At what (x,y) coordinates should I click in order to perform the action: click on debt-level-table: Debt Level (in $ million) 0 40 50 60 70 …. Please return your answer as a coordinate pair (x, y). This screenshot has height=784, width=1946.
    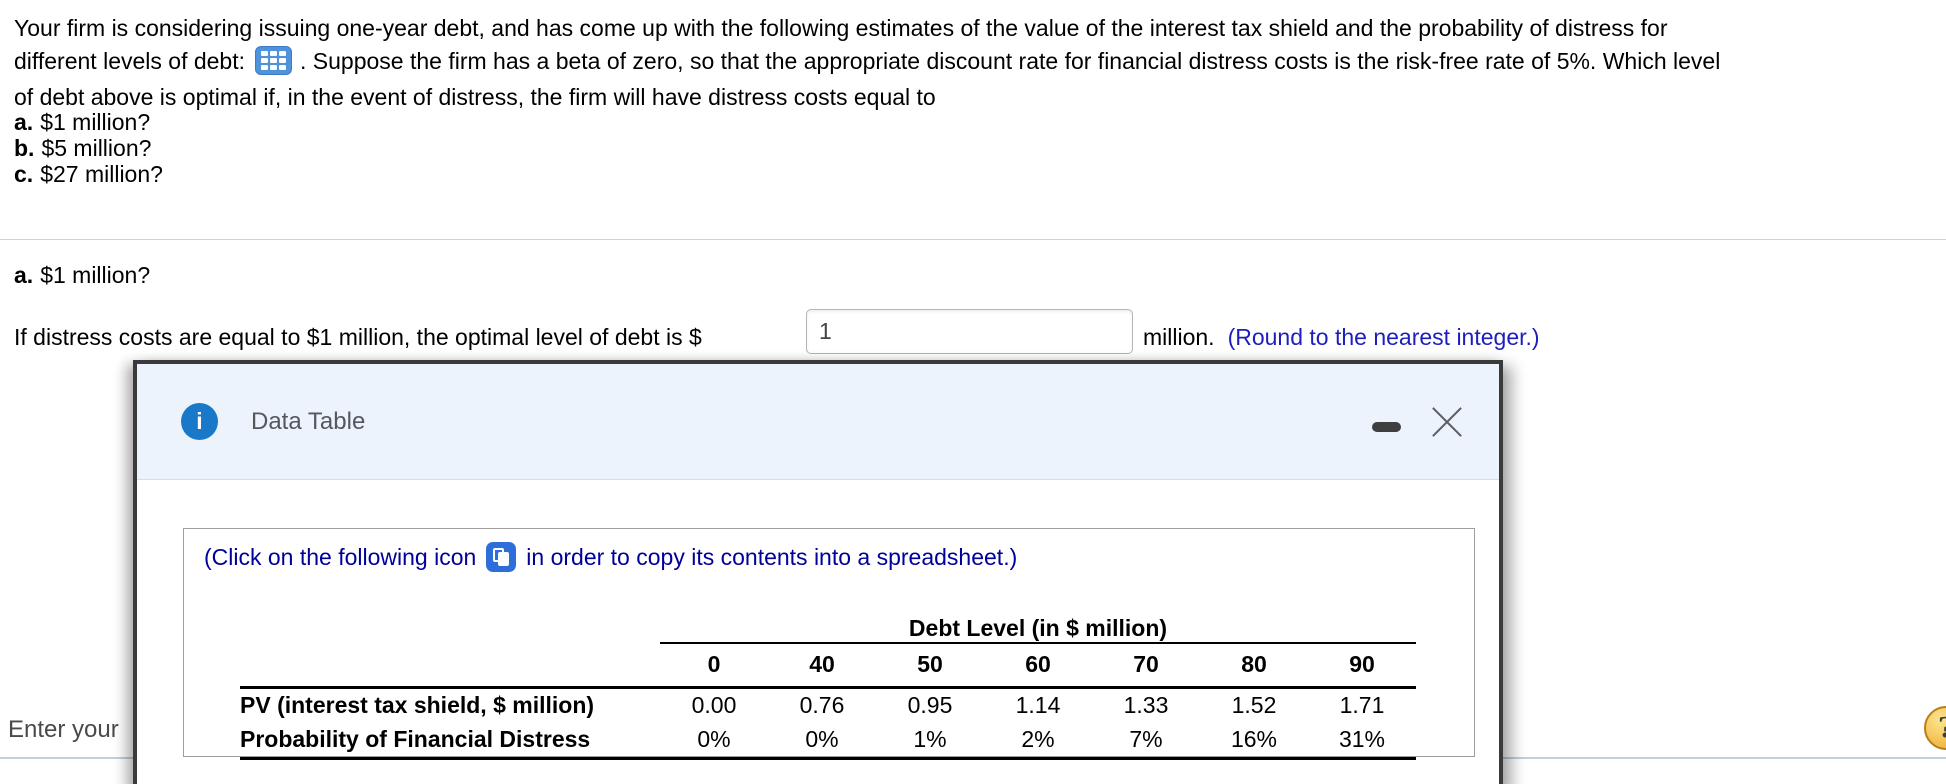
    Looking at the image, I should click on (828, 687).